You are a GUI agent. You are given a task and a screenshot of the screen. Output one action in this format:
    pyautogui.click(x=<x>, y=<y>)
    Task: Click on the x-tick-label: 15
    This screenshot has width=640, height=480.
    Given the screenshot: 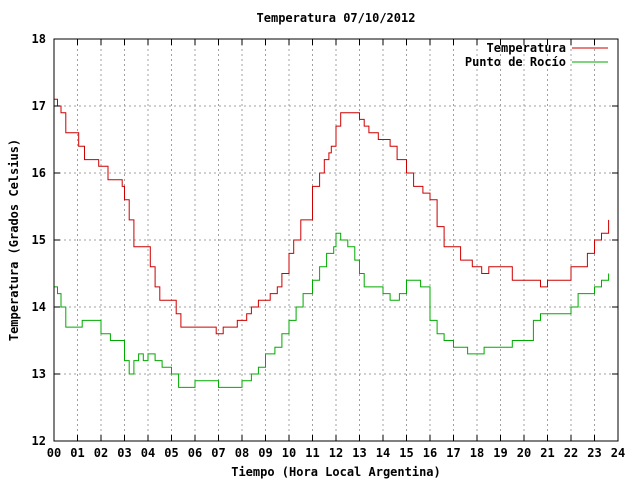 What is the action you would take?
    pyautogui.click(x=406, y=453)
    